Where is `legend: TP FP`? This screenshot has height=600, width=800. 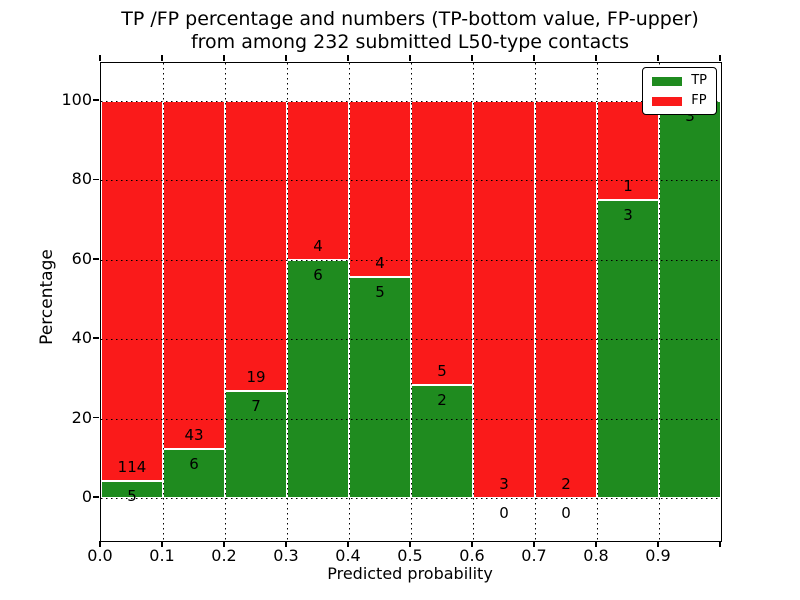 legend: TP FP is located at coordinates (679, 91).